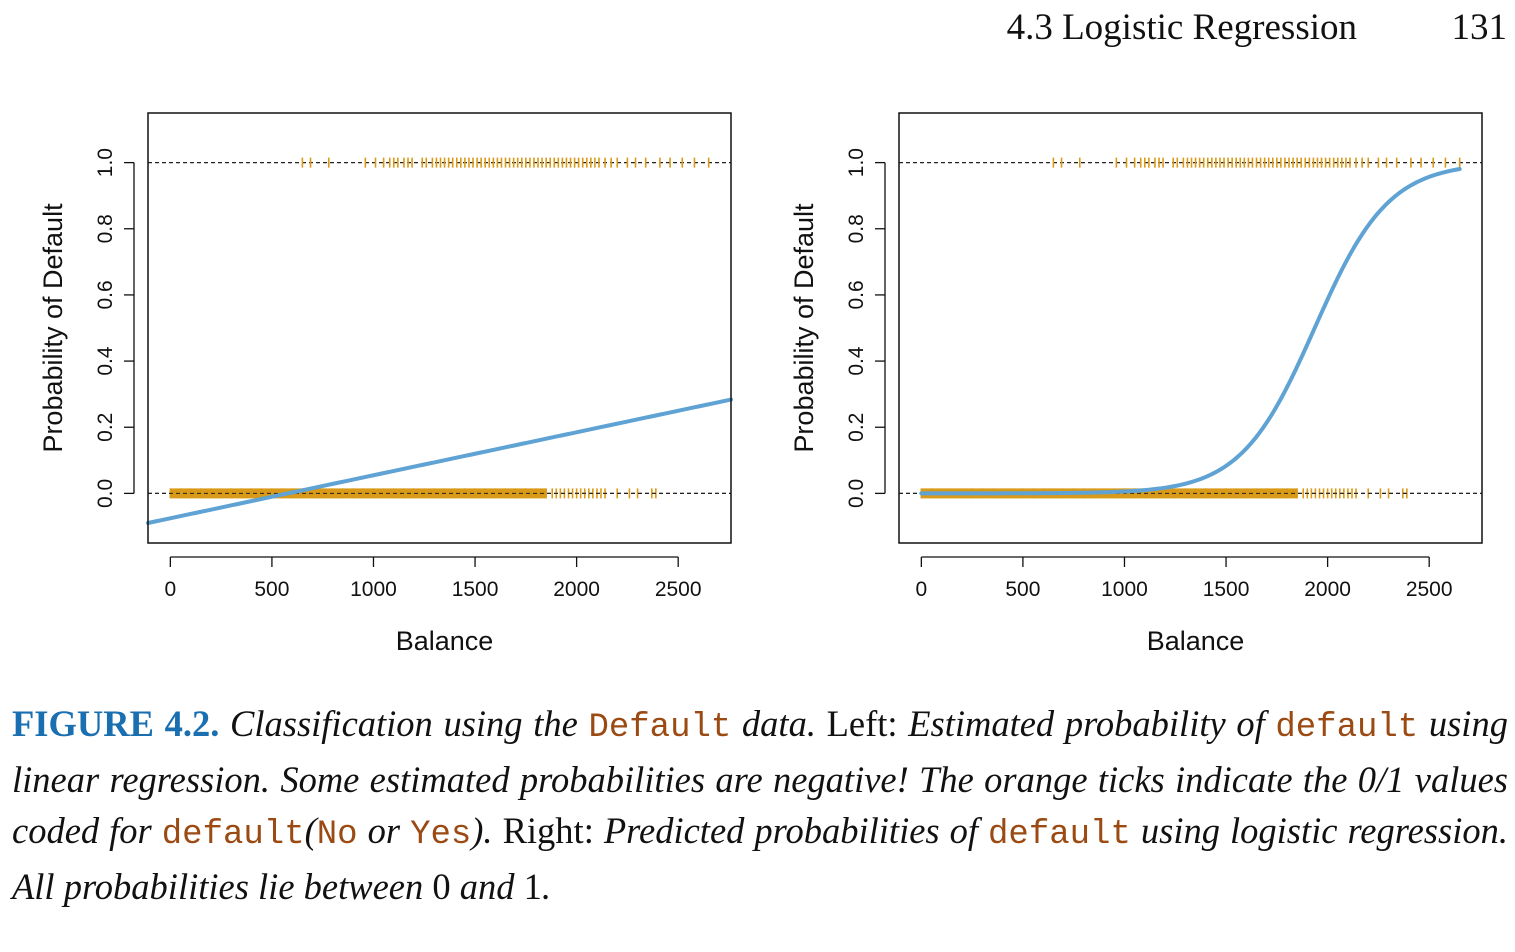 The image size is (1515, 952). What do you see at coordinates (441, 886) in the screenshot?
I see `caption-text: 0` at bounding box center [441, 886].